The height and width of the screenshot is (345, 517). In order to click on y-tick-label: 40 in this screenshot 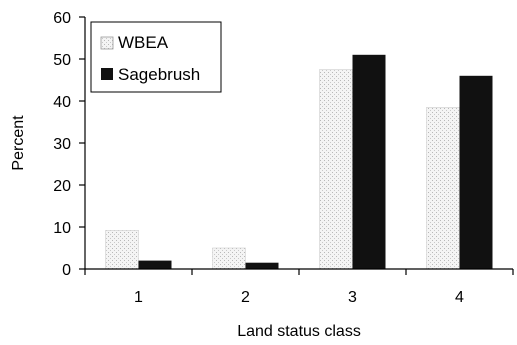, I will do `click(62, 102)`.